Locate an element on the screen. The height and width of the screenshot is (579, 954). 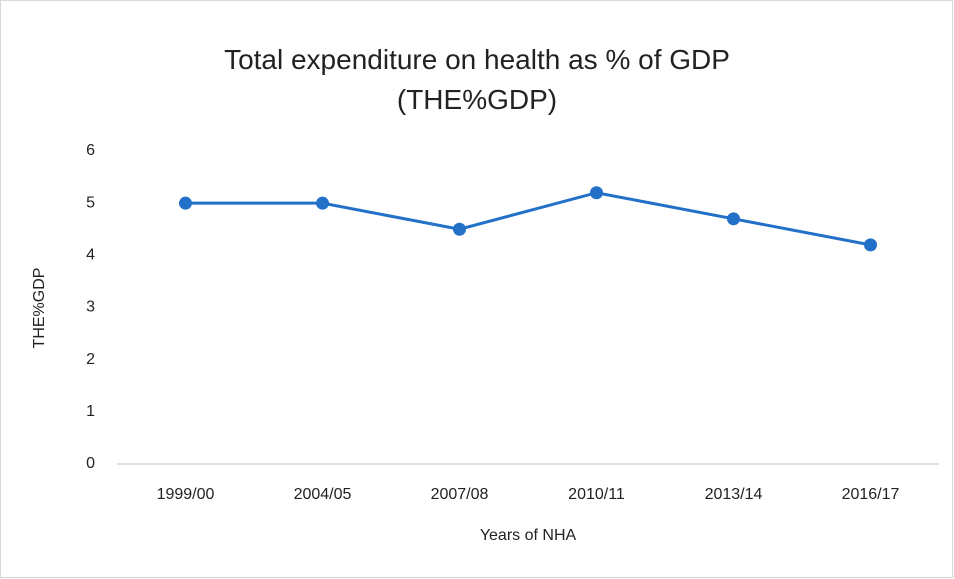
x-tick-label: 2016/17 is located at coordinates (871, 494).